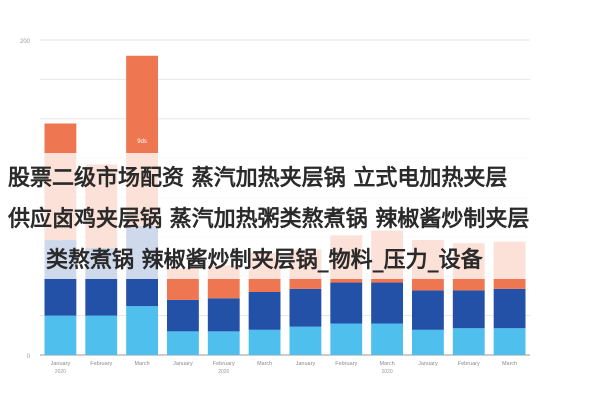 This screenshot has width=600, height=400. Describe the element at coordinates (142, 142) in the screenshot. I see `data-label: 9ds` at that location.